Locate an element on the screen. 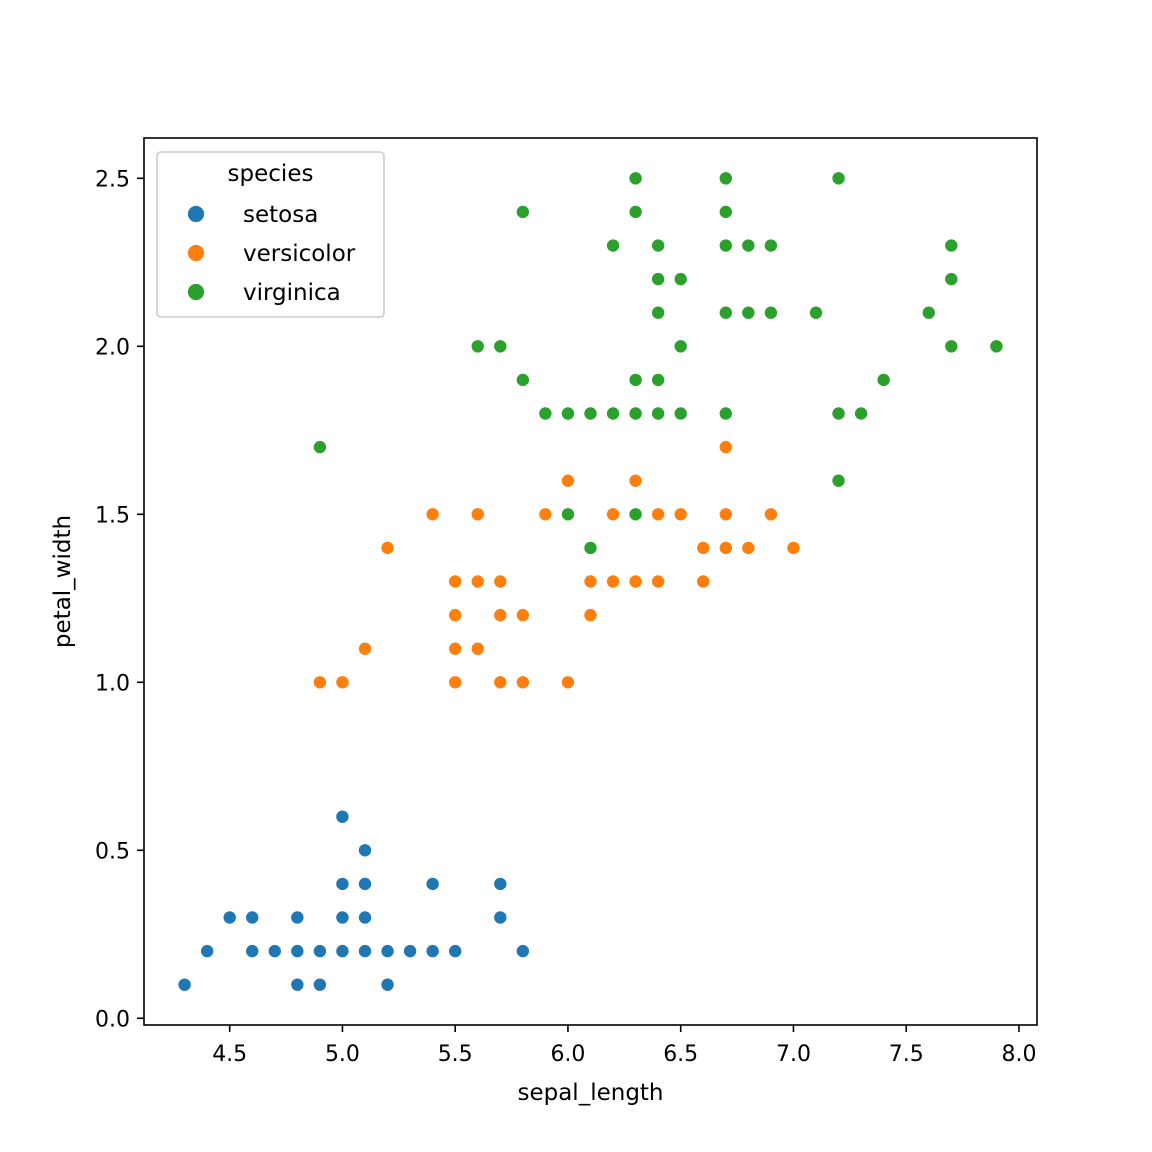 The width and height of the screenshot is (1152, 1152). x-tick-label-1: 5.0 is located at coordinates (342, 1054).